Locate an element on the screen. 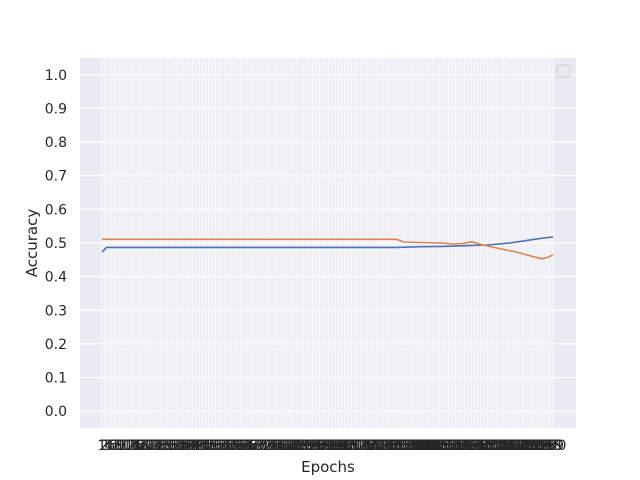  x-tick-label: 101 is located at coordinates (328, 446).